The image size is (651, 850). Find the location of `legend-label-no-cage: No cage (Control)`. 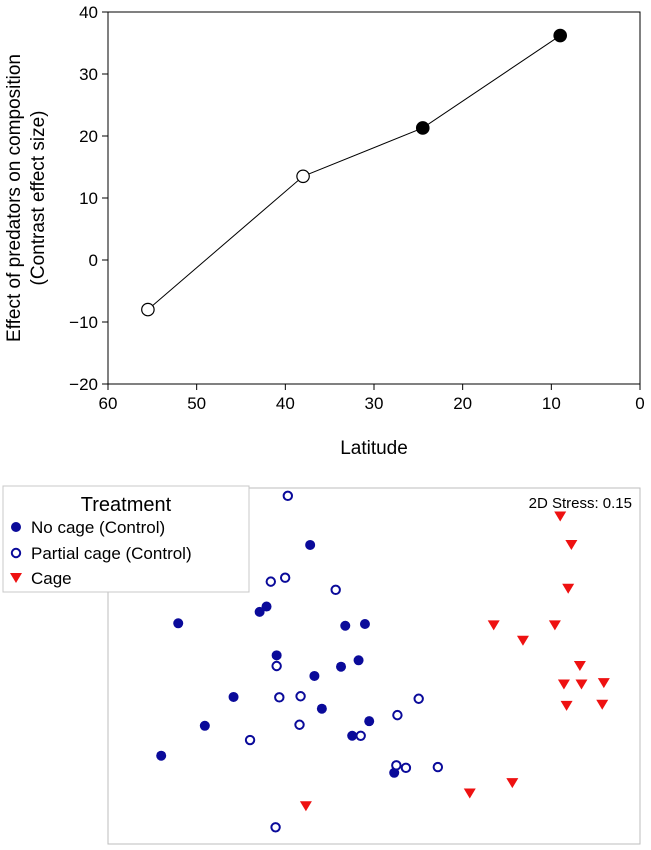

legend-label-no-cage: No cage (Control) is located at coordinates (98, 527).